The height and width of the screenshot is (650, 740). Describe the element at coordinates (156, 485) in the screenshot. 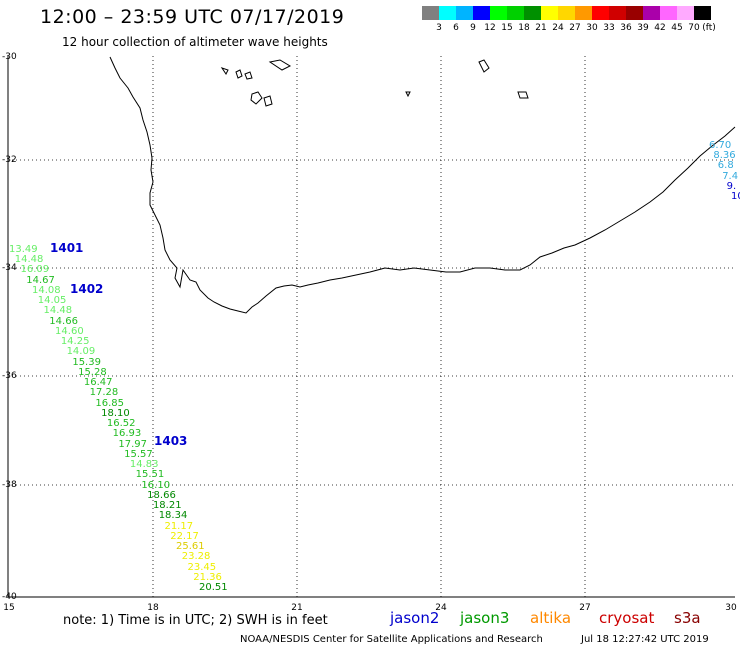

I see `wave-height-reading: 16.10` at that location.